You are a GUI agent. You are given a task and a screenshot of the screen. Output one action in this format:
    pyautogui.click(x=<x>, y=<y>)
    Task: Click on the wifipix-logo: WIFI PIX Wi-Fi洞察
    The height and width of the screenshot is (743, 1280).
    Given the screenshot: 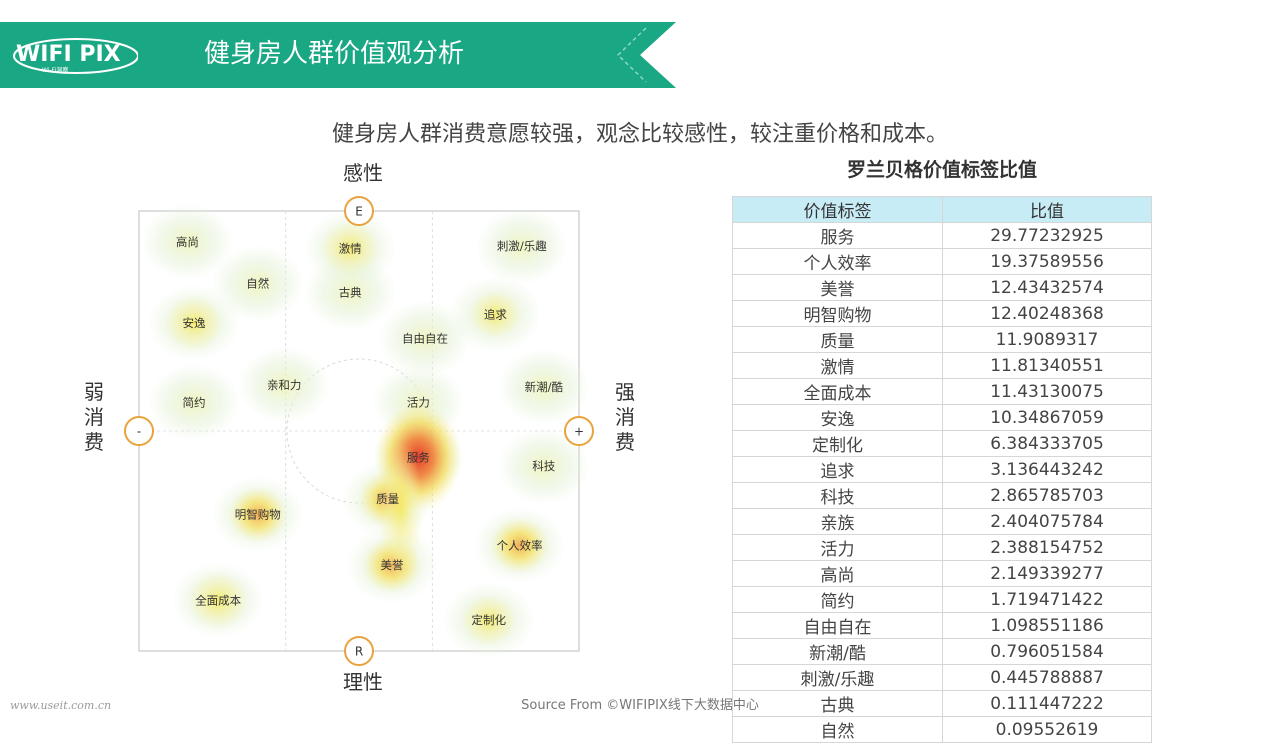 What is the action you would take?
    pyautogui.click(x=75, y=56)
    